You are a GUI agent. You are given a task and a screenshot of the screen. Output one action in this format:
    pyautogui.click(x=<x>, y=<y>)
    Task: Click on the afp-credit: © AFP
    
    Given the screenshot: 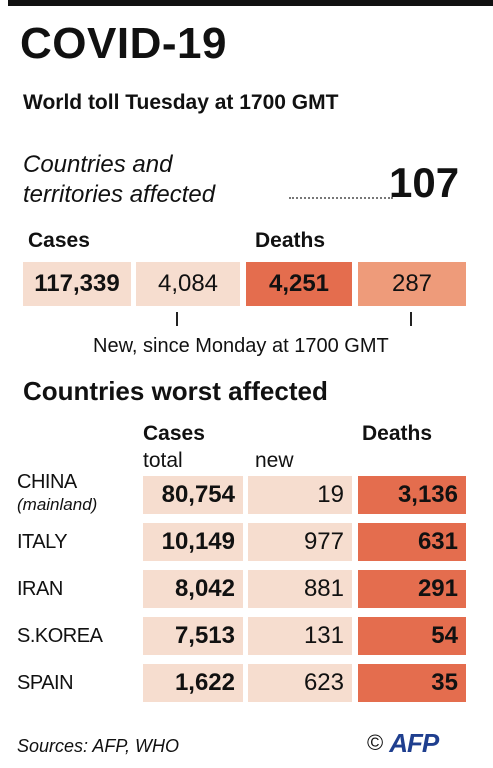 What is the action you would take?
    pyautogui.click(x=403, y=743)
    